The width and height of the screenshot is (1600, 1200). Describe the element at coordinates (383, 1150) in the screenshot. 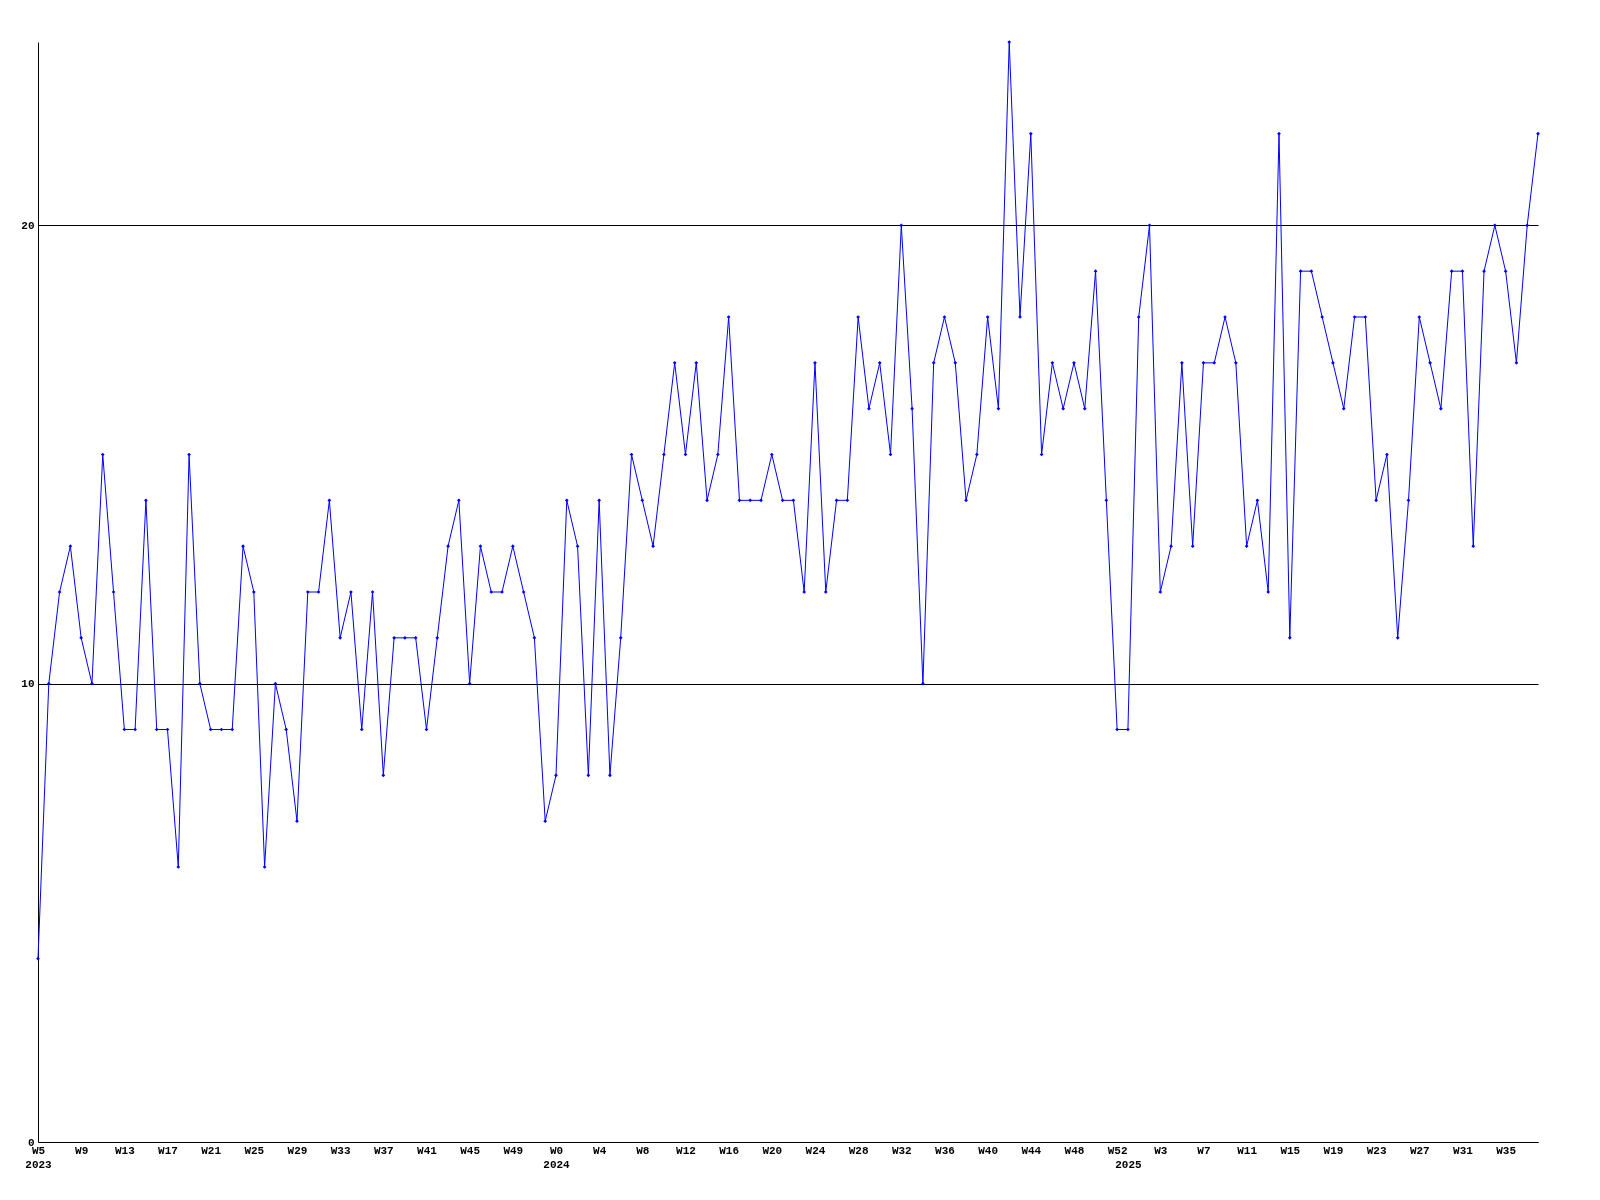

I see `x-tick-label: W37` at that location.